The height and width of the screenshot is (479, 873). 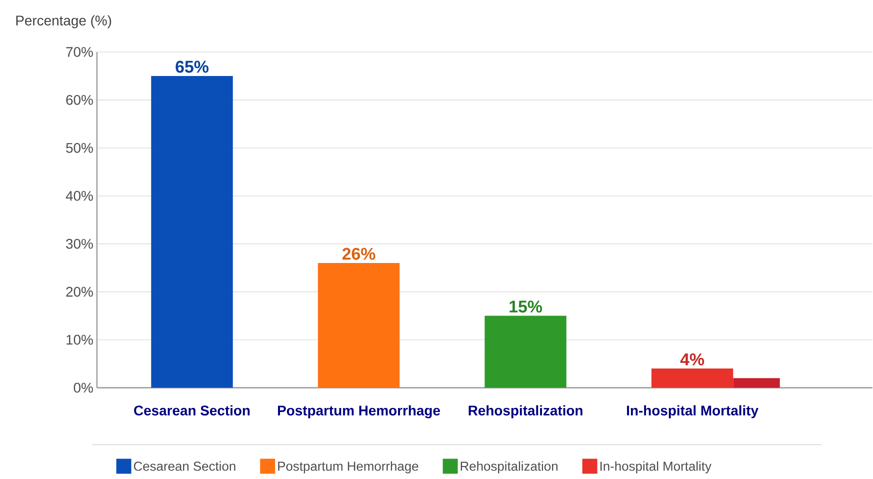 What do you see at coordinates (656, 467) in the screenshot?
I see `legend-label: In-hospital Mortality` at bounding box center [656, 467].